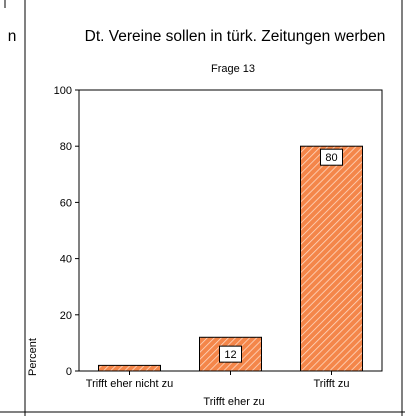 The width and height of the screenshot is (405, 416). What do you see at coordinates (69, 372) in the screenshot?
I see `y-tick-label: 0` at bounding box center [69, 372].